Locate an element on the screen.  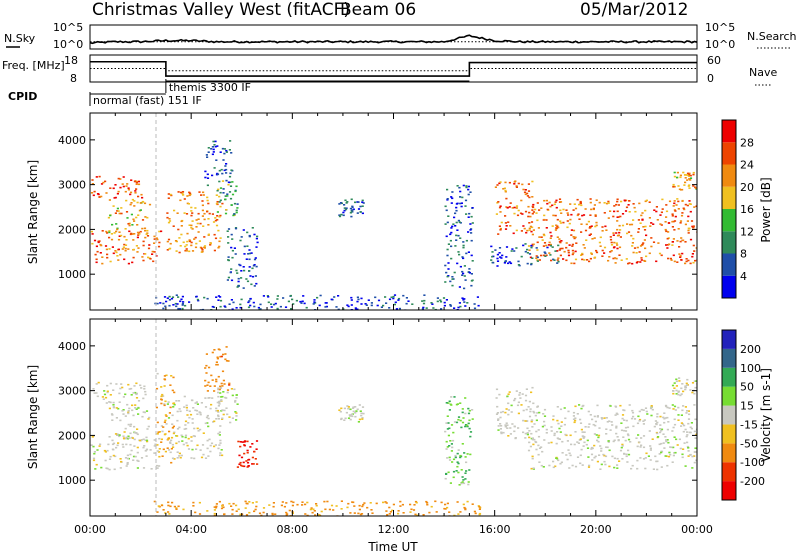
colorbar-tick: 28 is located at coordinates (747, 142).